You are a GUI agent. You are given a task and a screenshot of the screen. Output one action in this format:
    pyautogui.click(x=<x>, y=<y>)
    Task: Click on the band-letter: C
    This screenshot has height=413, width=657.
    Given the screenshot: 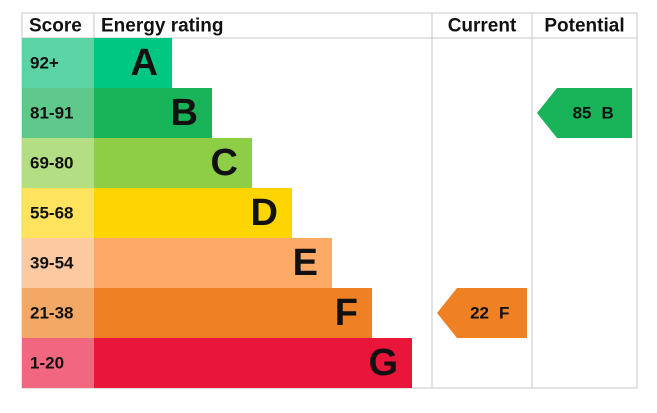 What is the action you would take?
    pyautogui.click(x=224, y=163)
    